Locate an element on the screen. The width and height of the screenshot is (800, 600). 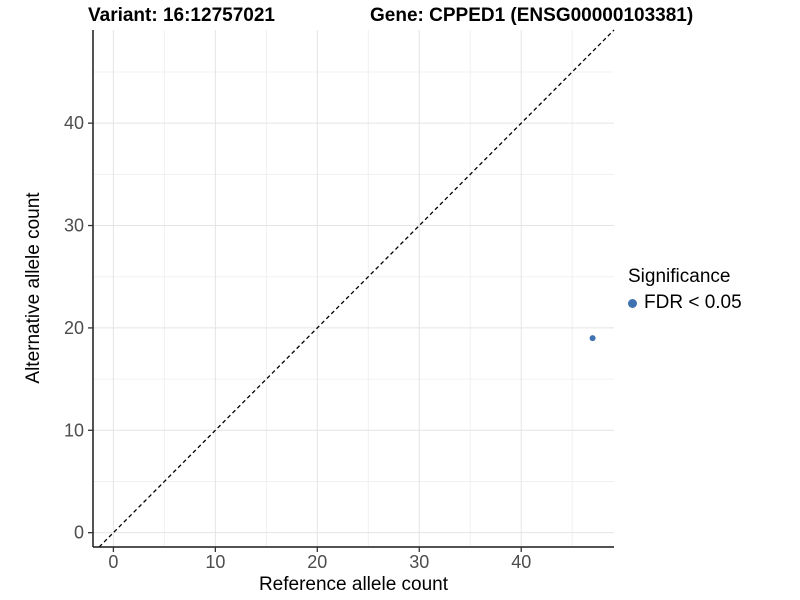
x-tick-label: 10 is located at coordinates (215, 562).